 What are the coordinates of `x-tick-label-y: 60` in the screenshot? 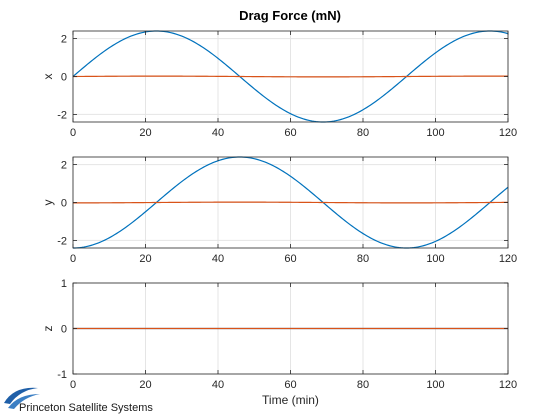 It's located at (290, 259).